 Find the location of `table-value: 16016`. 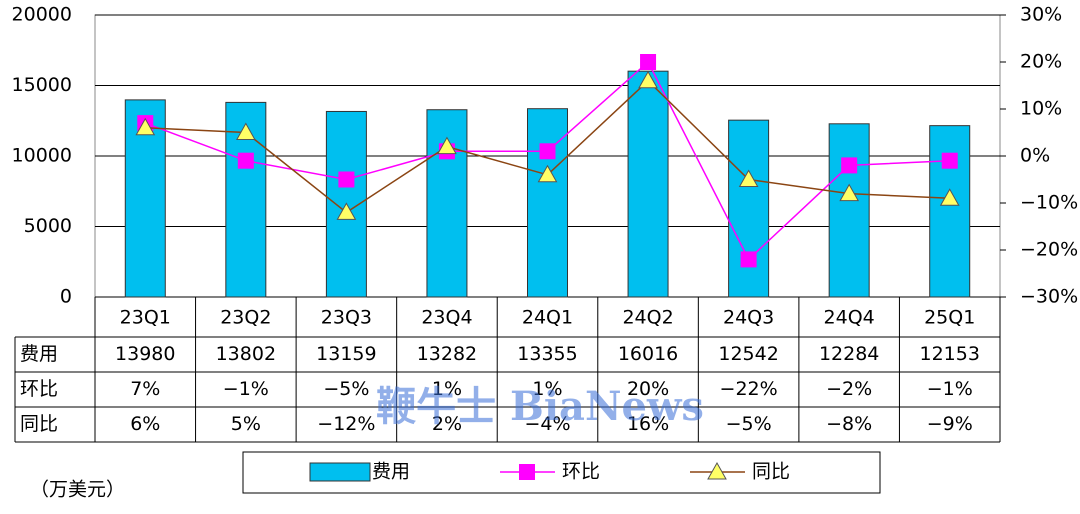

table-value: 16016 is located at coordinates (648, 354).